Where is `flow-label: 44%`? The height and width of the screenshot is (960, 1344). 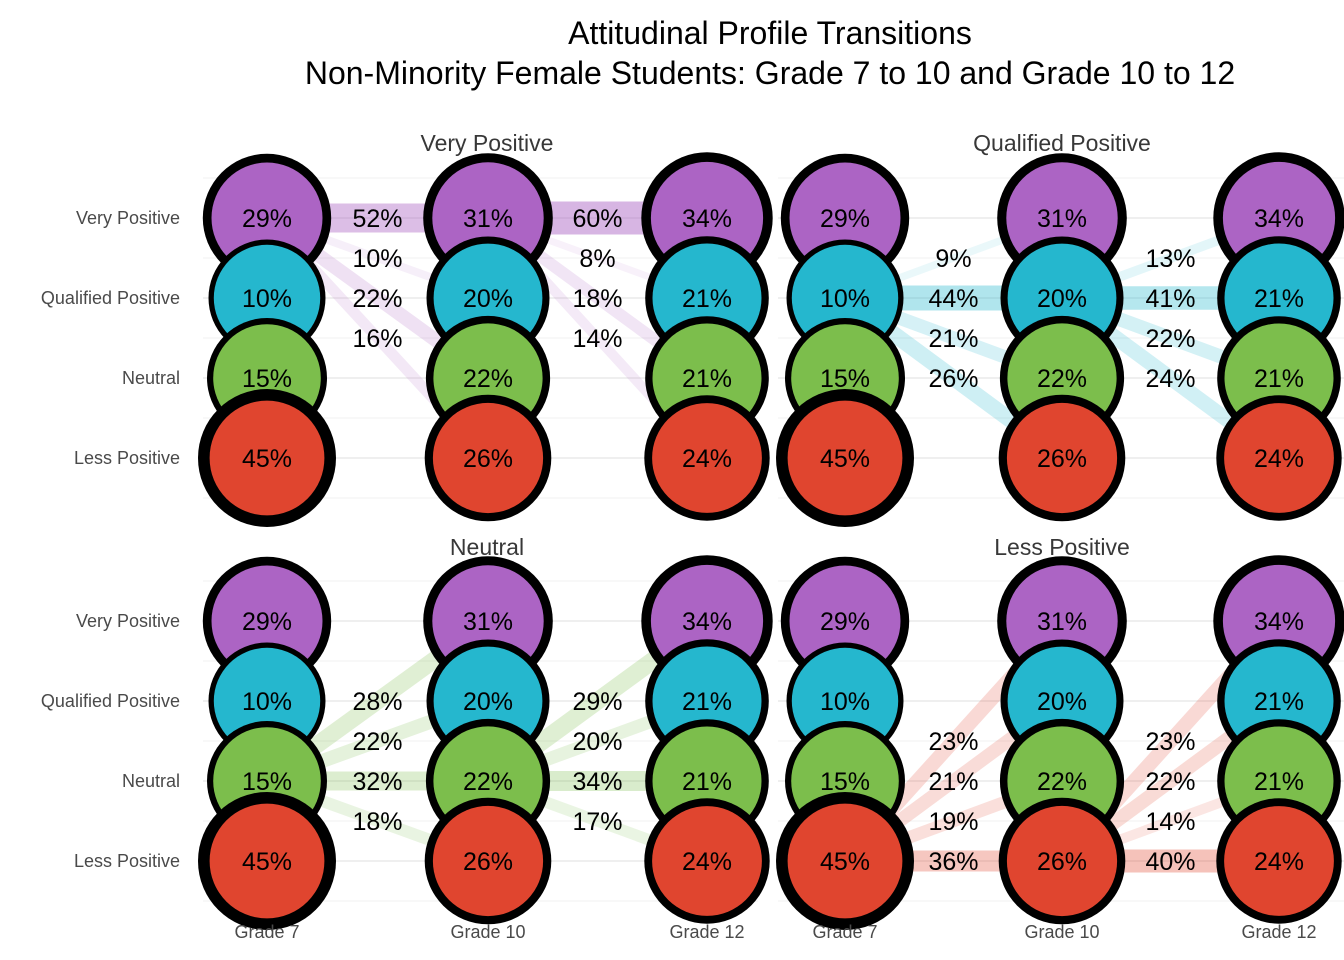
flow-label: 44% is located at coordinates (953, 299).